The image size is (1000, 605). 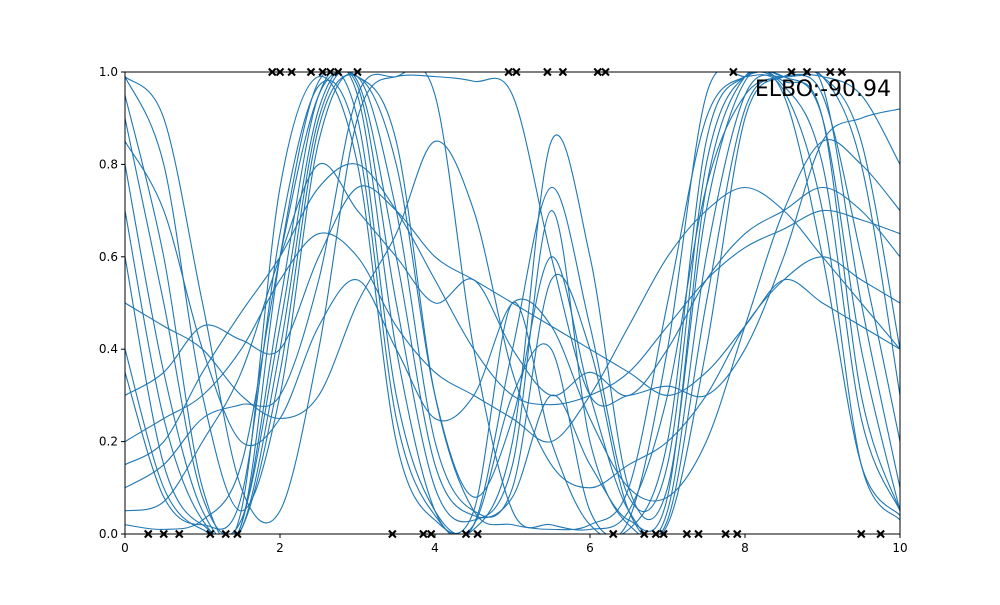 I want to click on y-tick-label: 0.0, so click(x=108, y=534).